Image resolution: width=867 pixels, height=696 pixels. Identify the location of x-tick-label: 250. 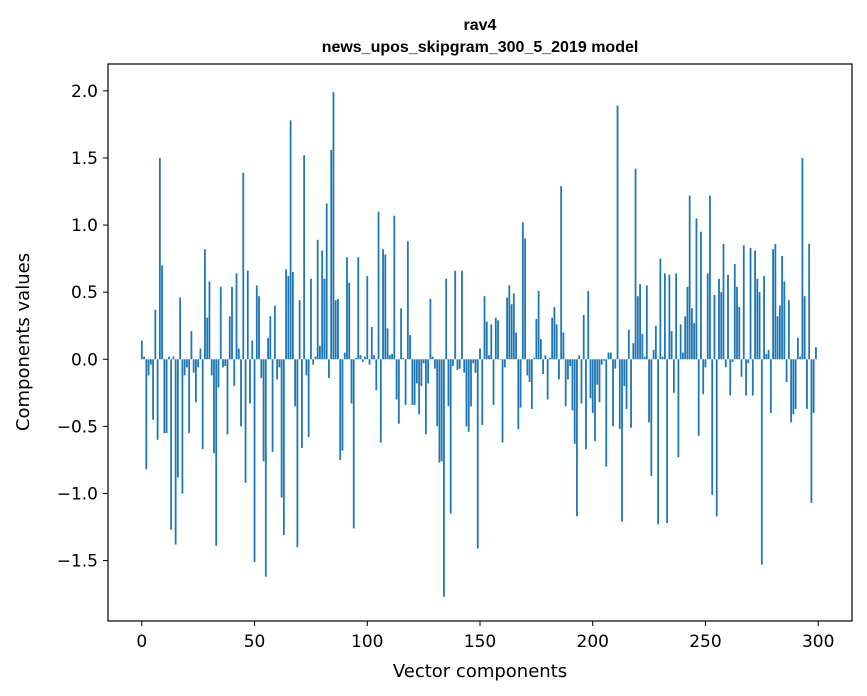
(705, 642).